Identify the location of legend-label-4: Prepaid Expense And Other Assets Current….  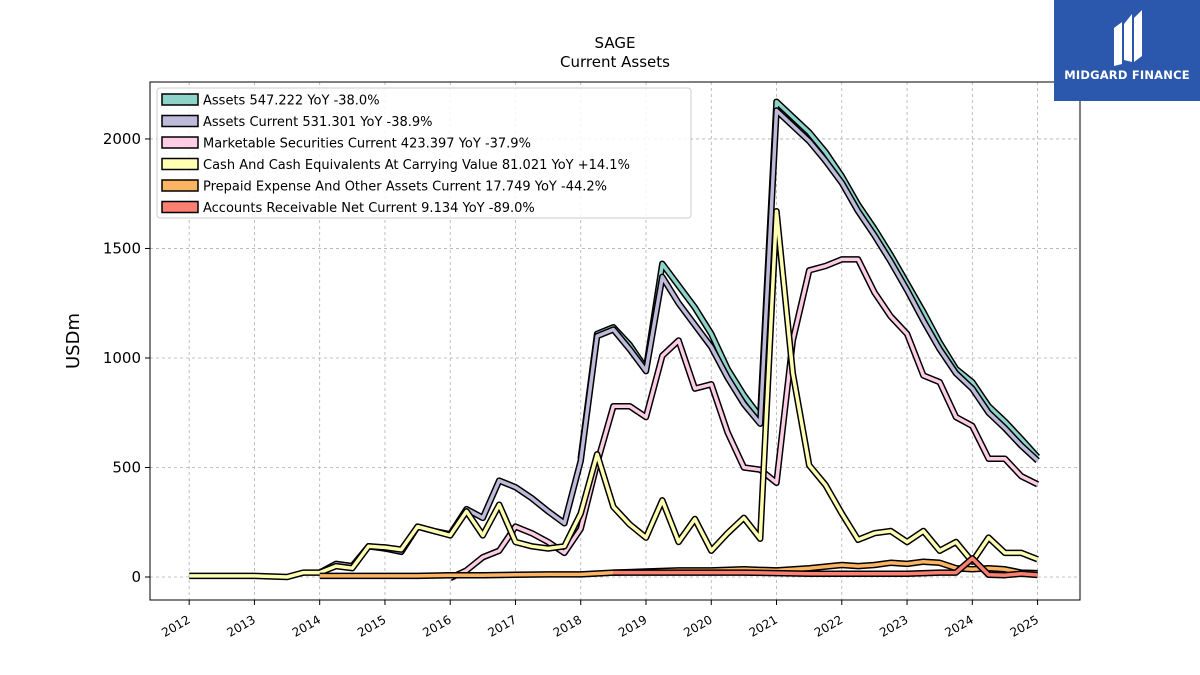
(405, 187).